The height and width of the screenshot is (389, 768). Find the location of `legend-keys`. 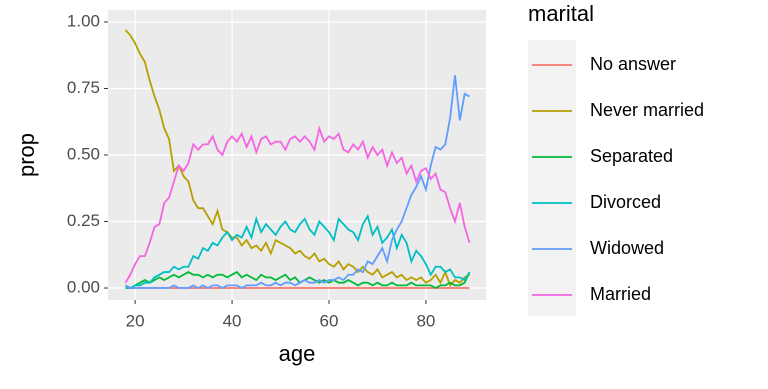

legend-keys is located at coordinates (552, 178).